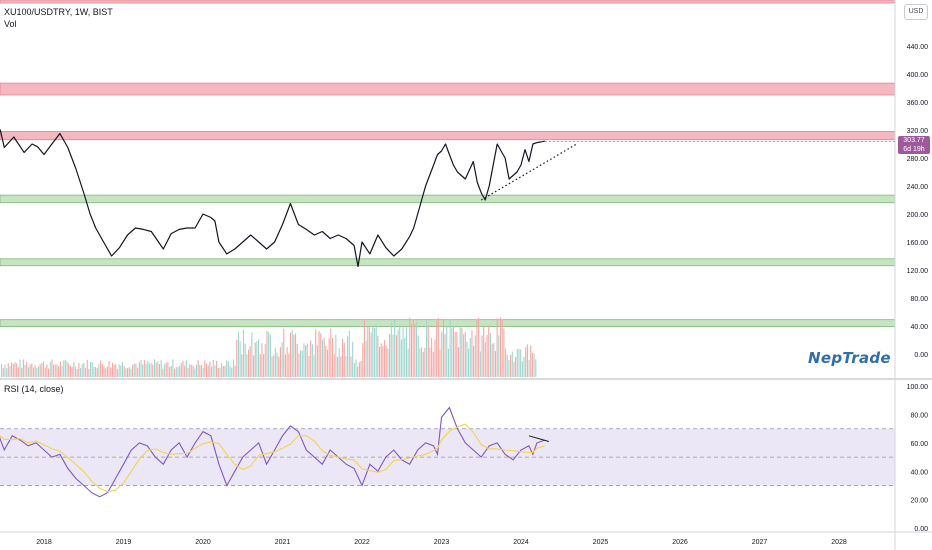 This screenshot has height=550, width=932. What do you see at coordinates (362, 542) in the screenshot?
I see `time-tick-label: 2022` at bounding box center [362, 542].